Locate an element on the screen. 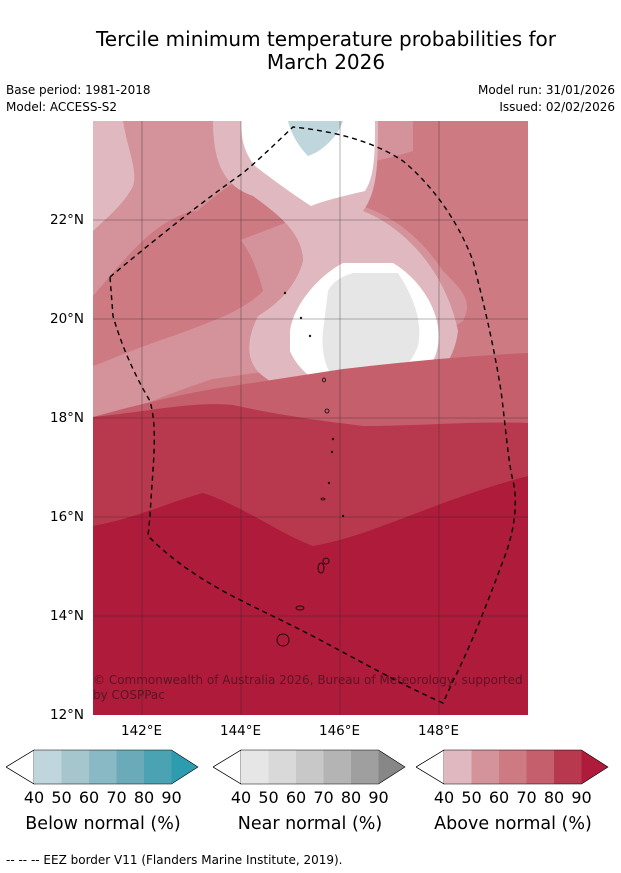 The height and width of the screenshot is (873, 621). lat-label-20: 20°N is located at coordinates (67, 319).